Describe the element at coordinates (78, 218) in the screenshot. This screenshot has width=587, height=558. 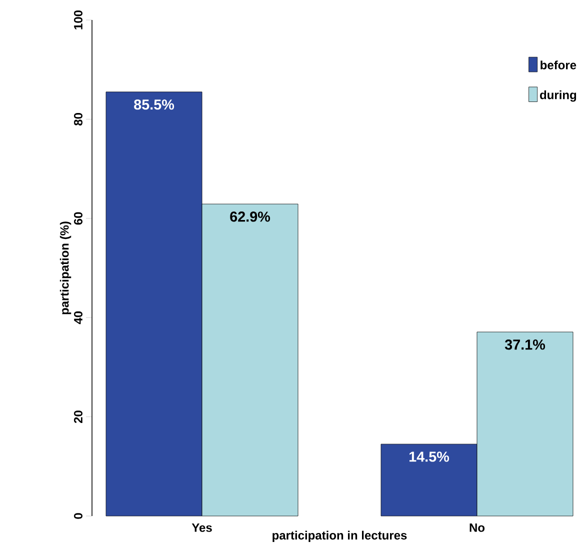
I see `y-tick-label: 60` at that location.